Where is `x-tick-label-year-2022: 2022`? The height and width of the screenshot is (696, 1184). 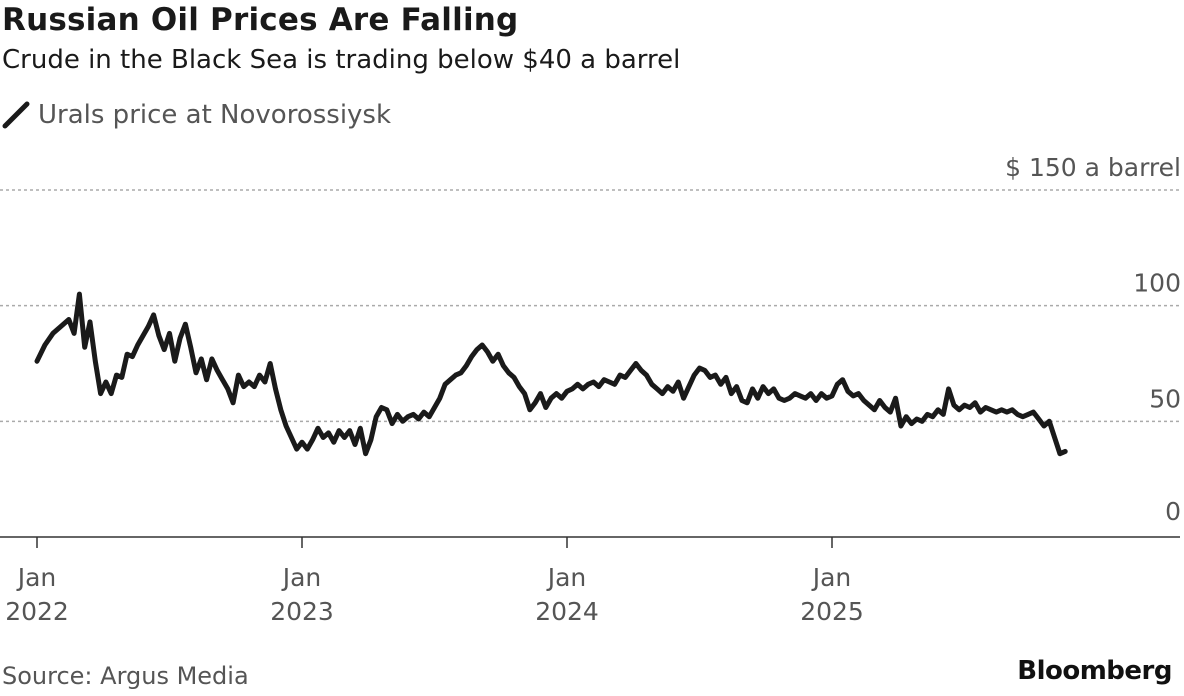
x-tick-label-year-2022: 2022 is located at coordinates (37, 611).